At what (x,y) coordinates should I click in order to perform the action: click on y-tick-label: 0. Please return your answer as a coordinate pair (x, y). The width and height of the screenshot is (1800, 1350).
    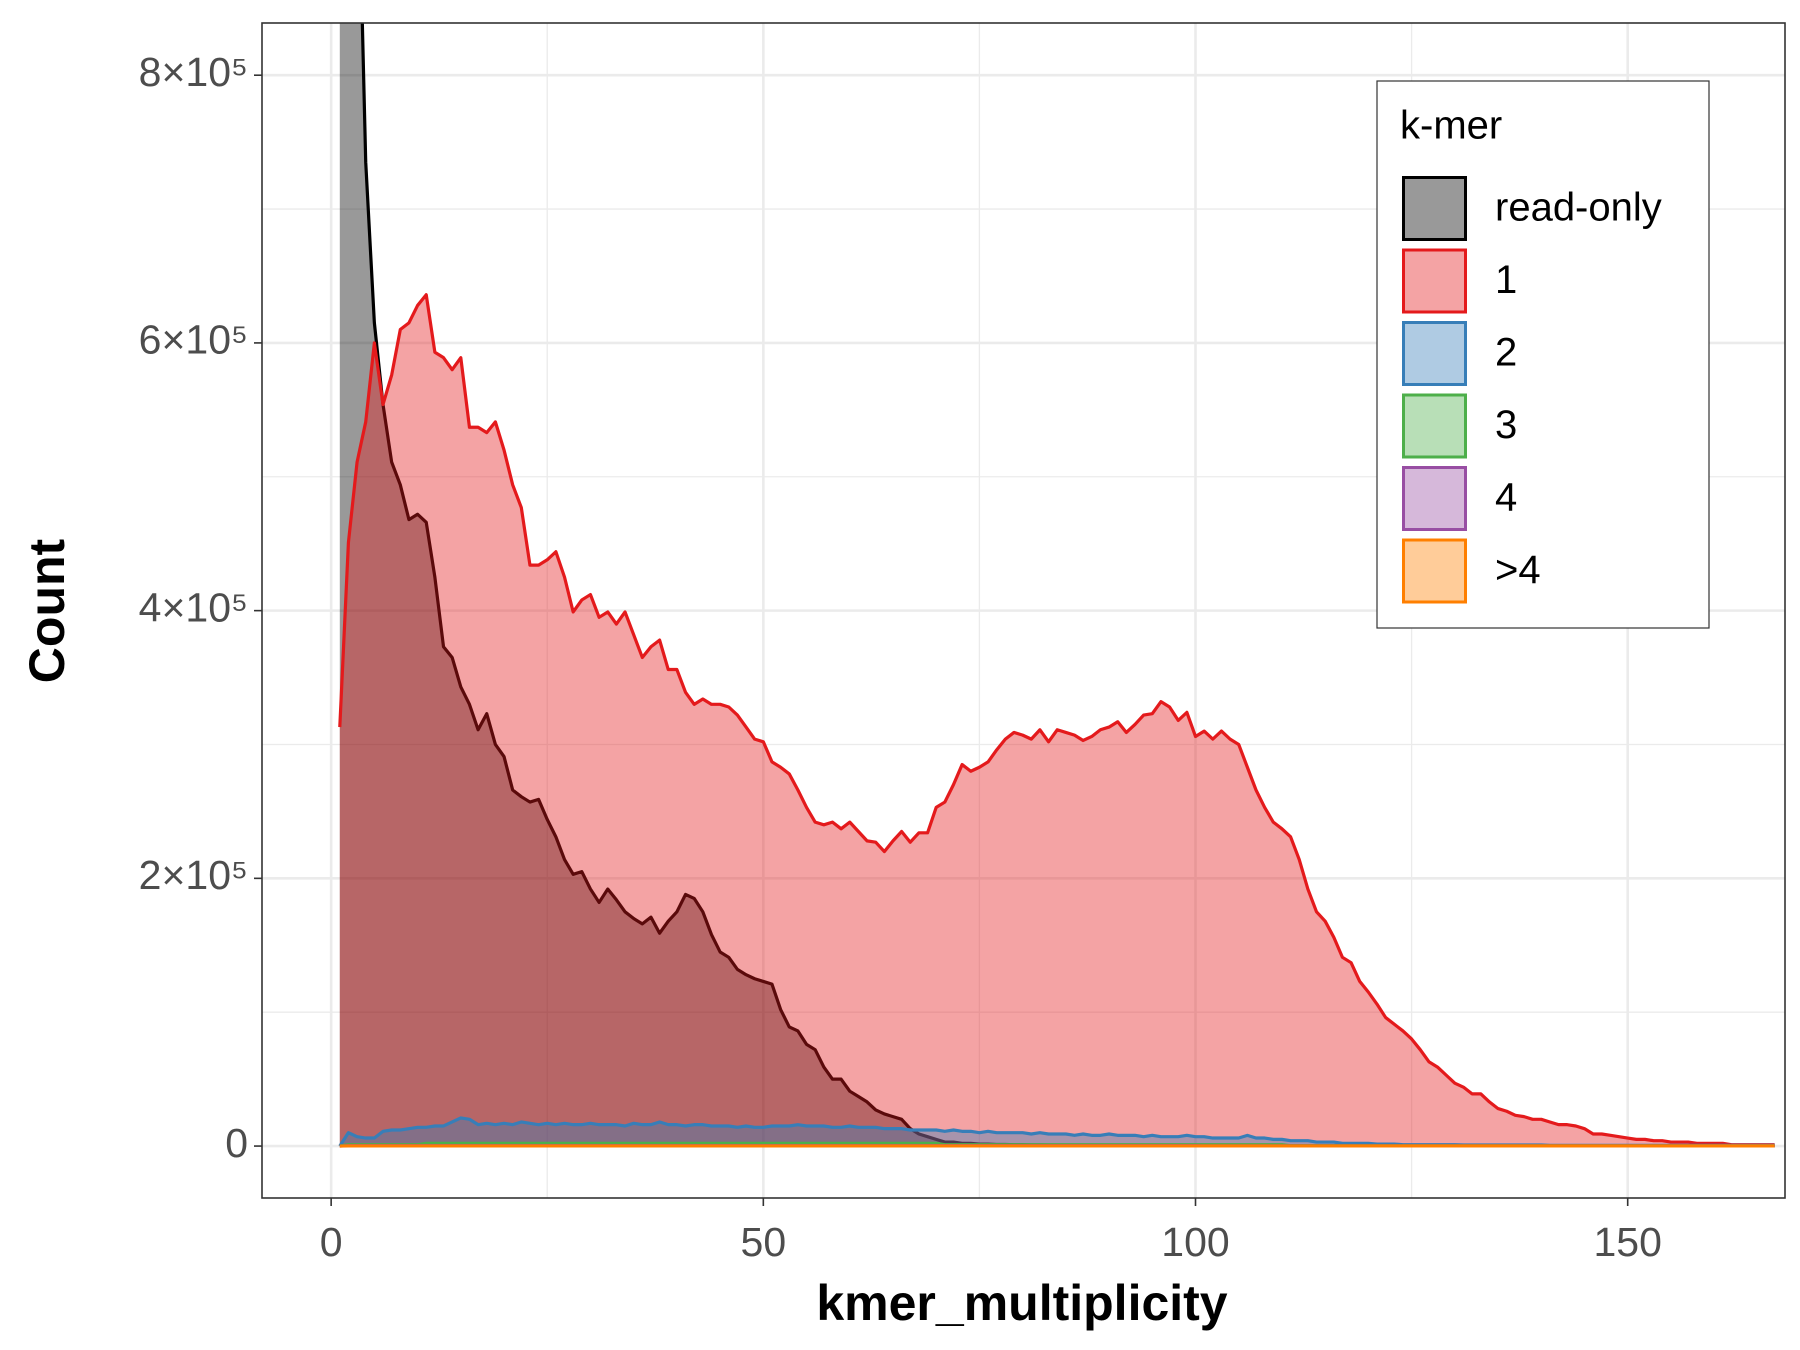
    Looking at the image, I should click on (236, 1143).